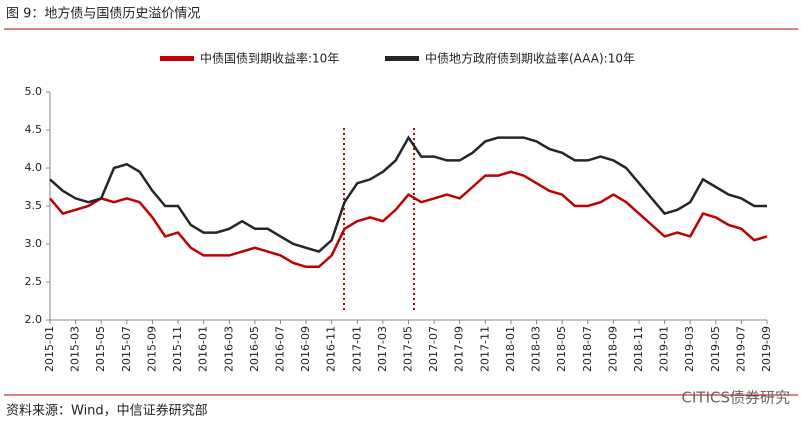 This screenshot has height=432, width=802. Describe the element at coordinates (356, 349) in the screenshot. I see `x-tick-label: 2017-01` at that location.